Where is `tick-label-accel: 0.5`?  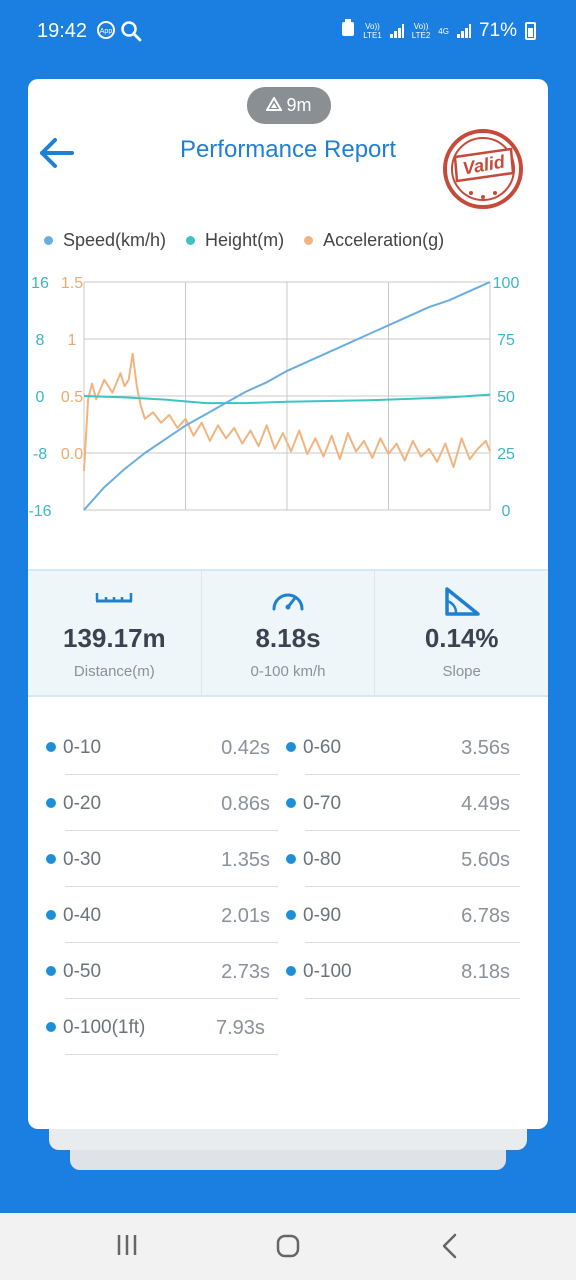
tick-label-accel: 0.5 is located at coordinates (72, 397).